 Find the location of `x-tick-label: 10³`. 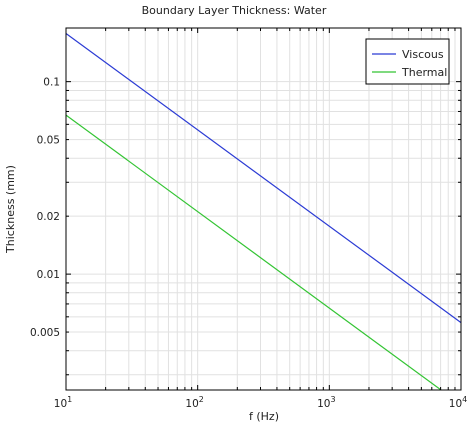

x-tick-label: 10³ is located at coordinates (326, 402).